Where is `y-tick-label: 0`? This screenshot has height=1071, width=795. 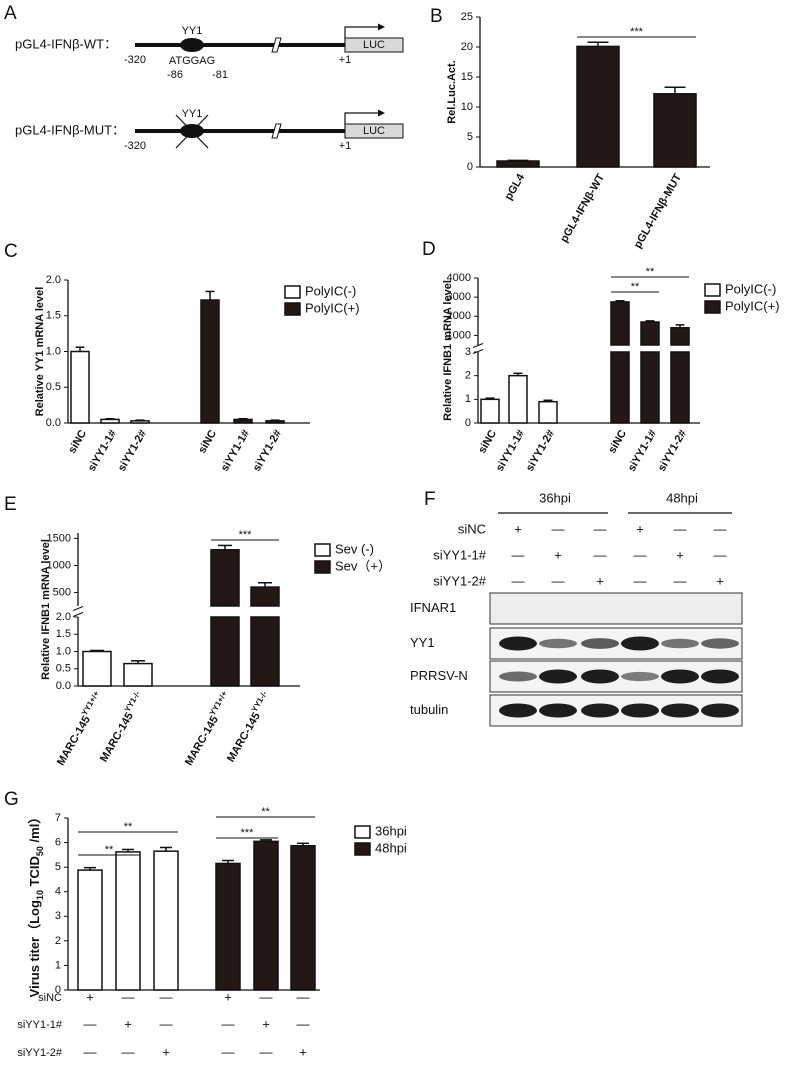 y-tick-label: 0 is located at coordinates (58, 990).